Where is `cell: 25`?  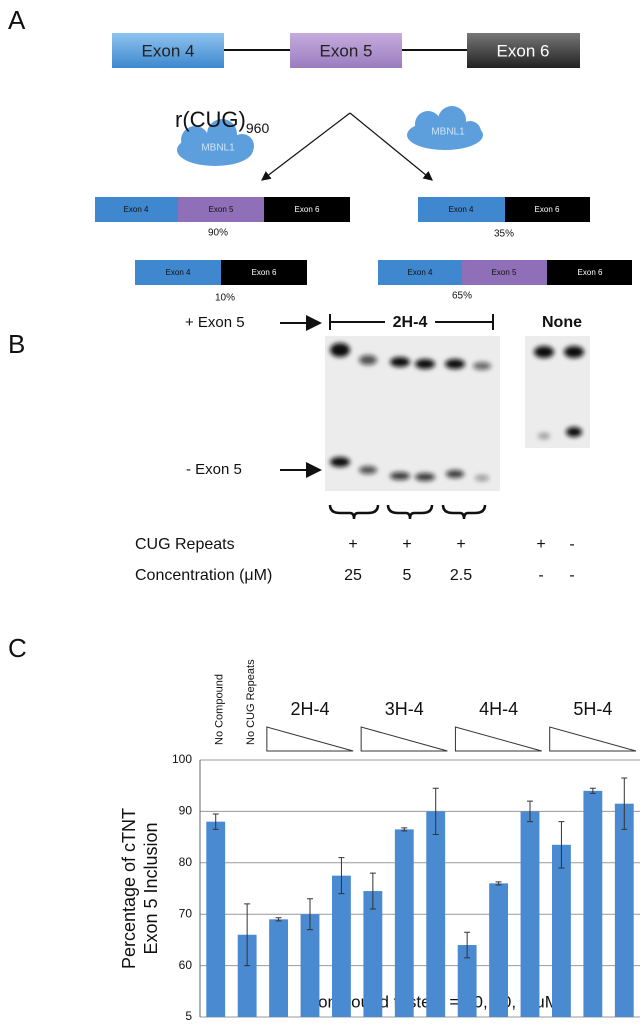 cell: 25 is located at coordinates (353, 575).